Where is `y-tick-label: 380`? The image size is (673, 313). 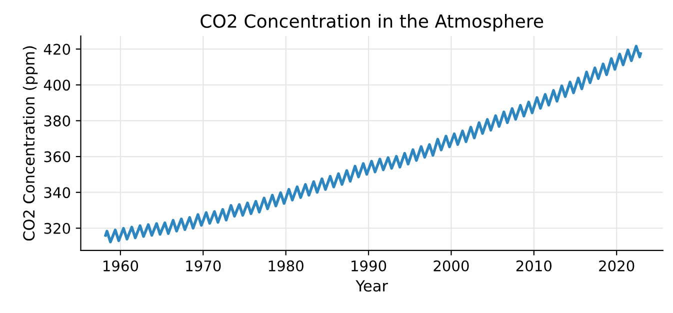 y-tick-label: 380 is located at coordinates (57, 120).